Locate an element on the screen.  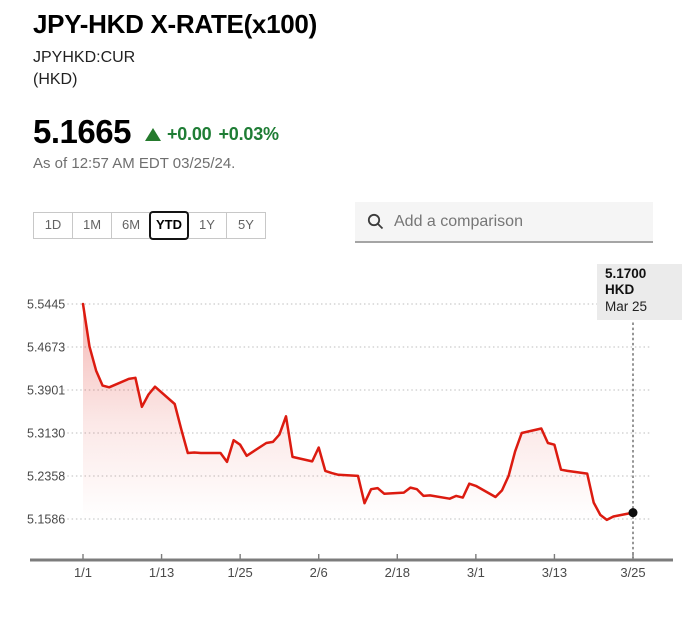
range-button-5y: 5Y is located at coordinates (246, 225).